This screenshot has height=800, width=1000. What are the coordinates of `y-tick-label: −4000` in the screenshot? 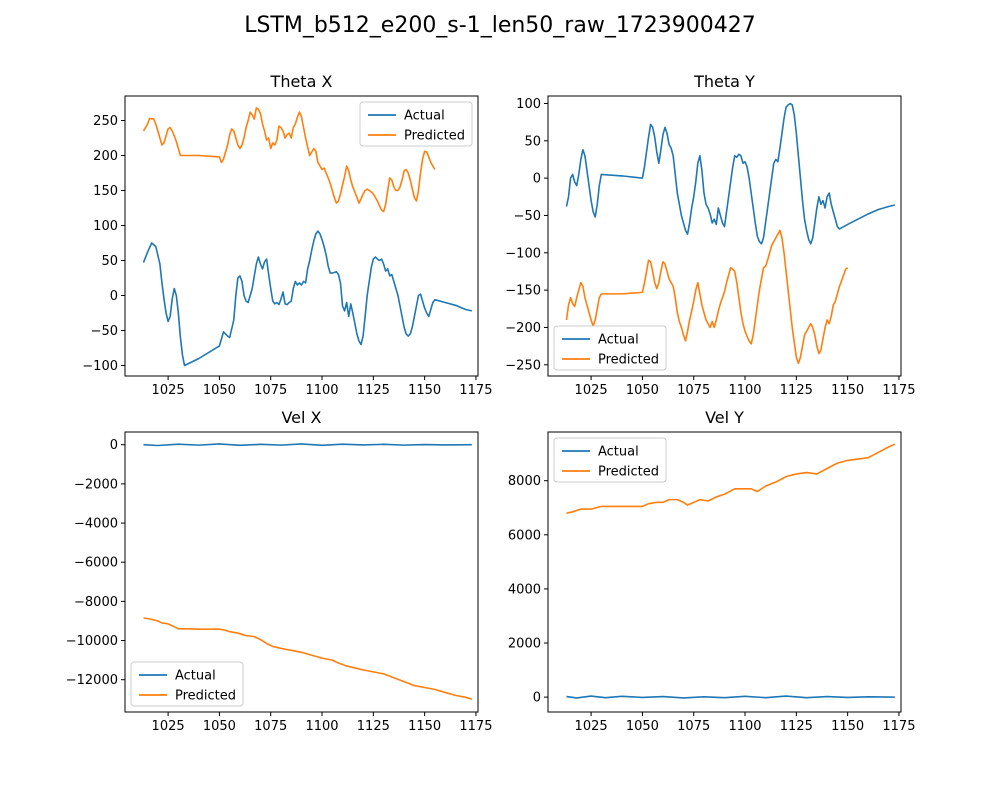 It's located at (96, 524).